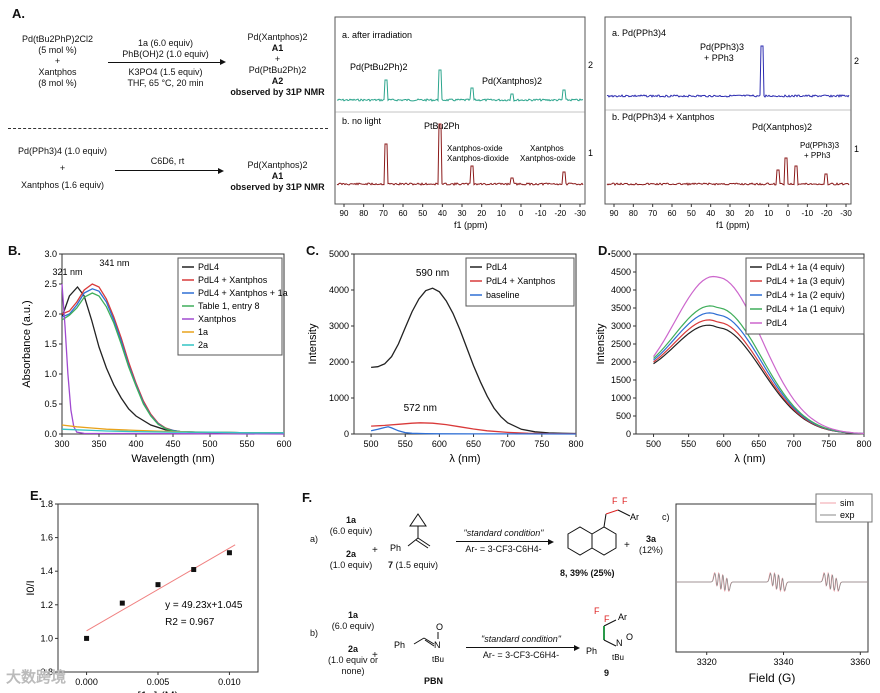 The height and width of the screenshot is (693, 880). Describe the element at coordinates (50, 284) in the screenshot. I see `chart-b-ytick-label: 2.5` at that location.